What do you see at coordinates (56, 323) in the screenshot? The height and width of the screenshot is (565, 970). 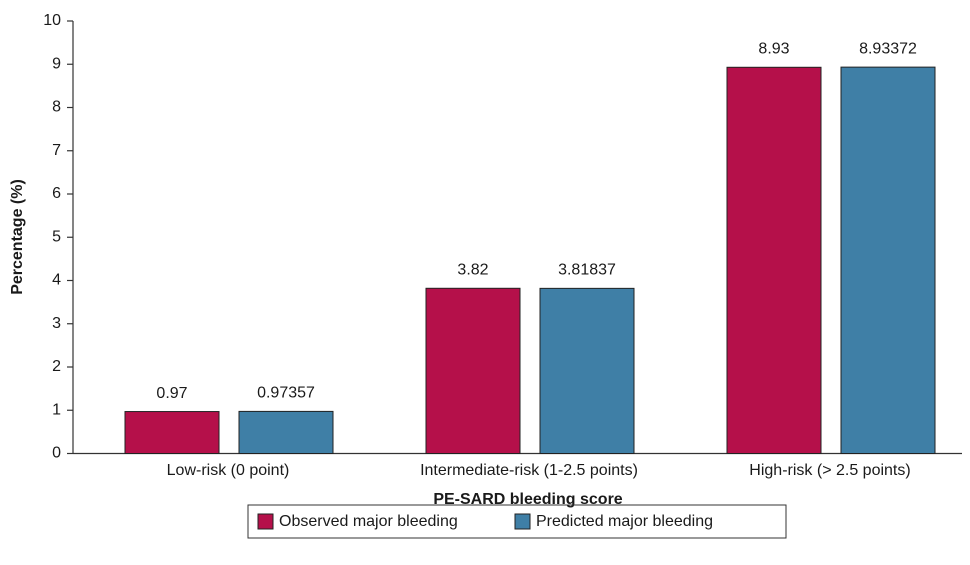 I see `y-tick-label: 3` at bounding box center [56, 323].